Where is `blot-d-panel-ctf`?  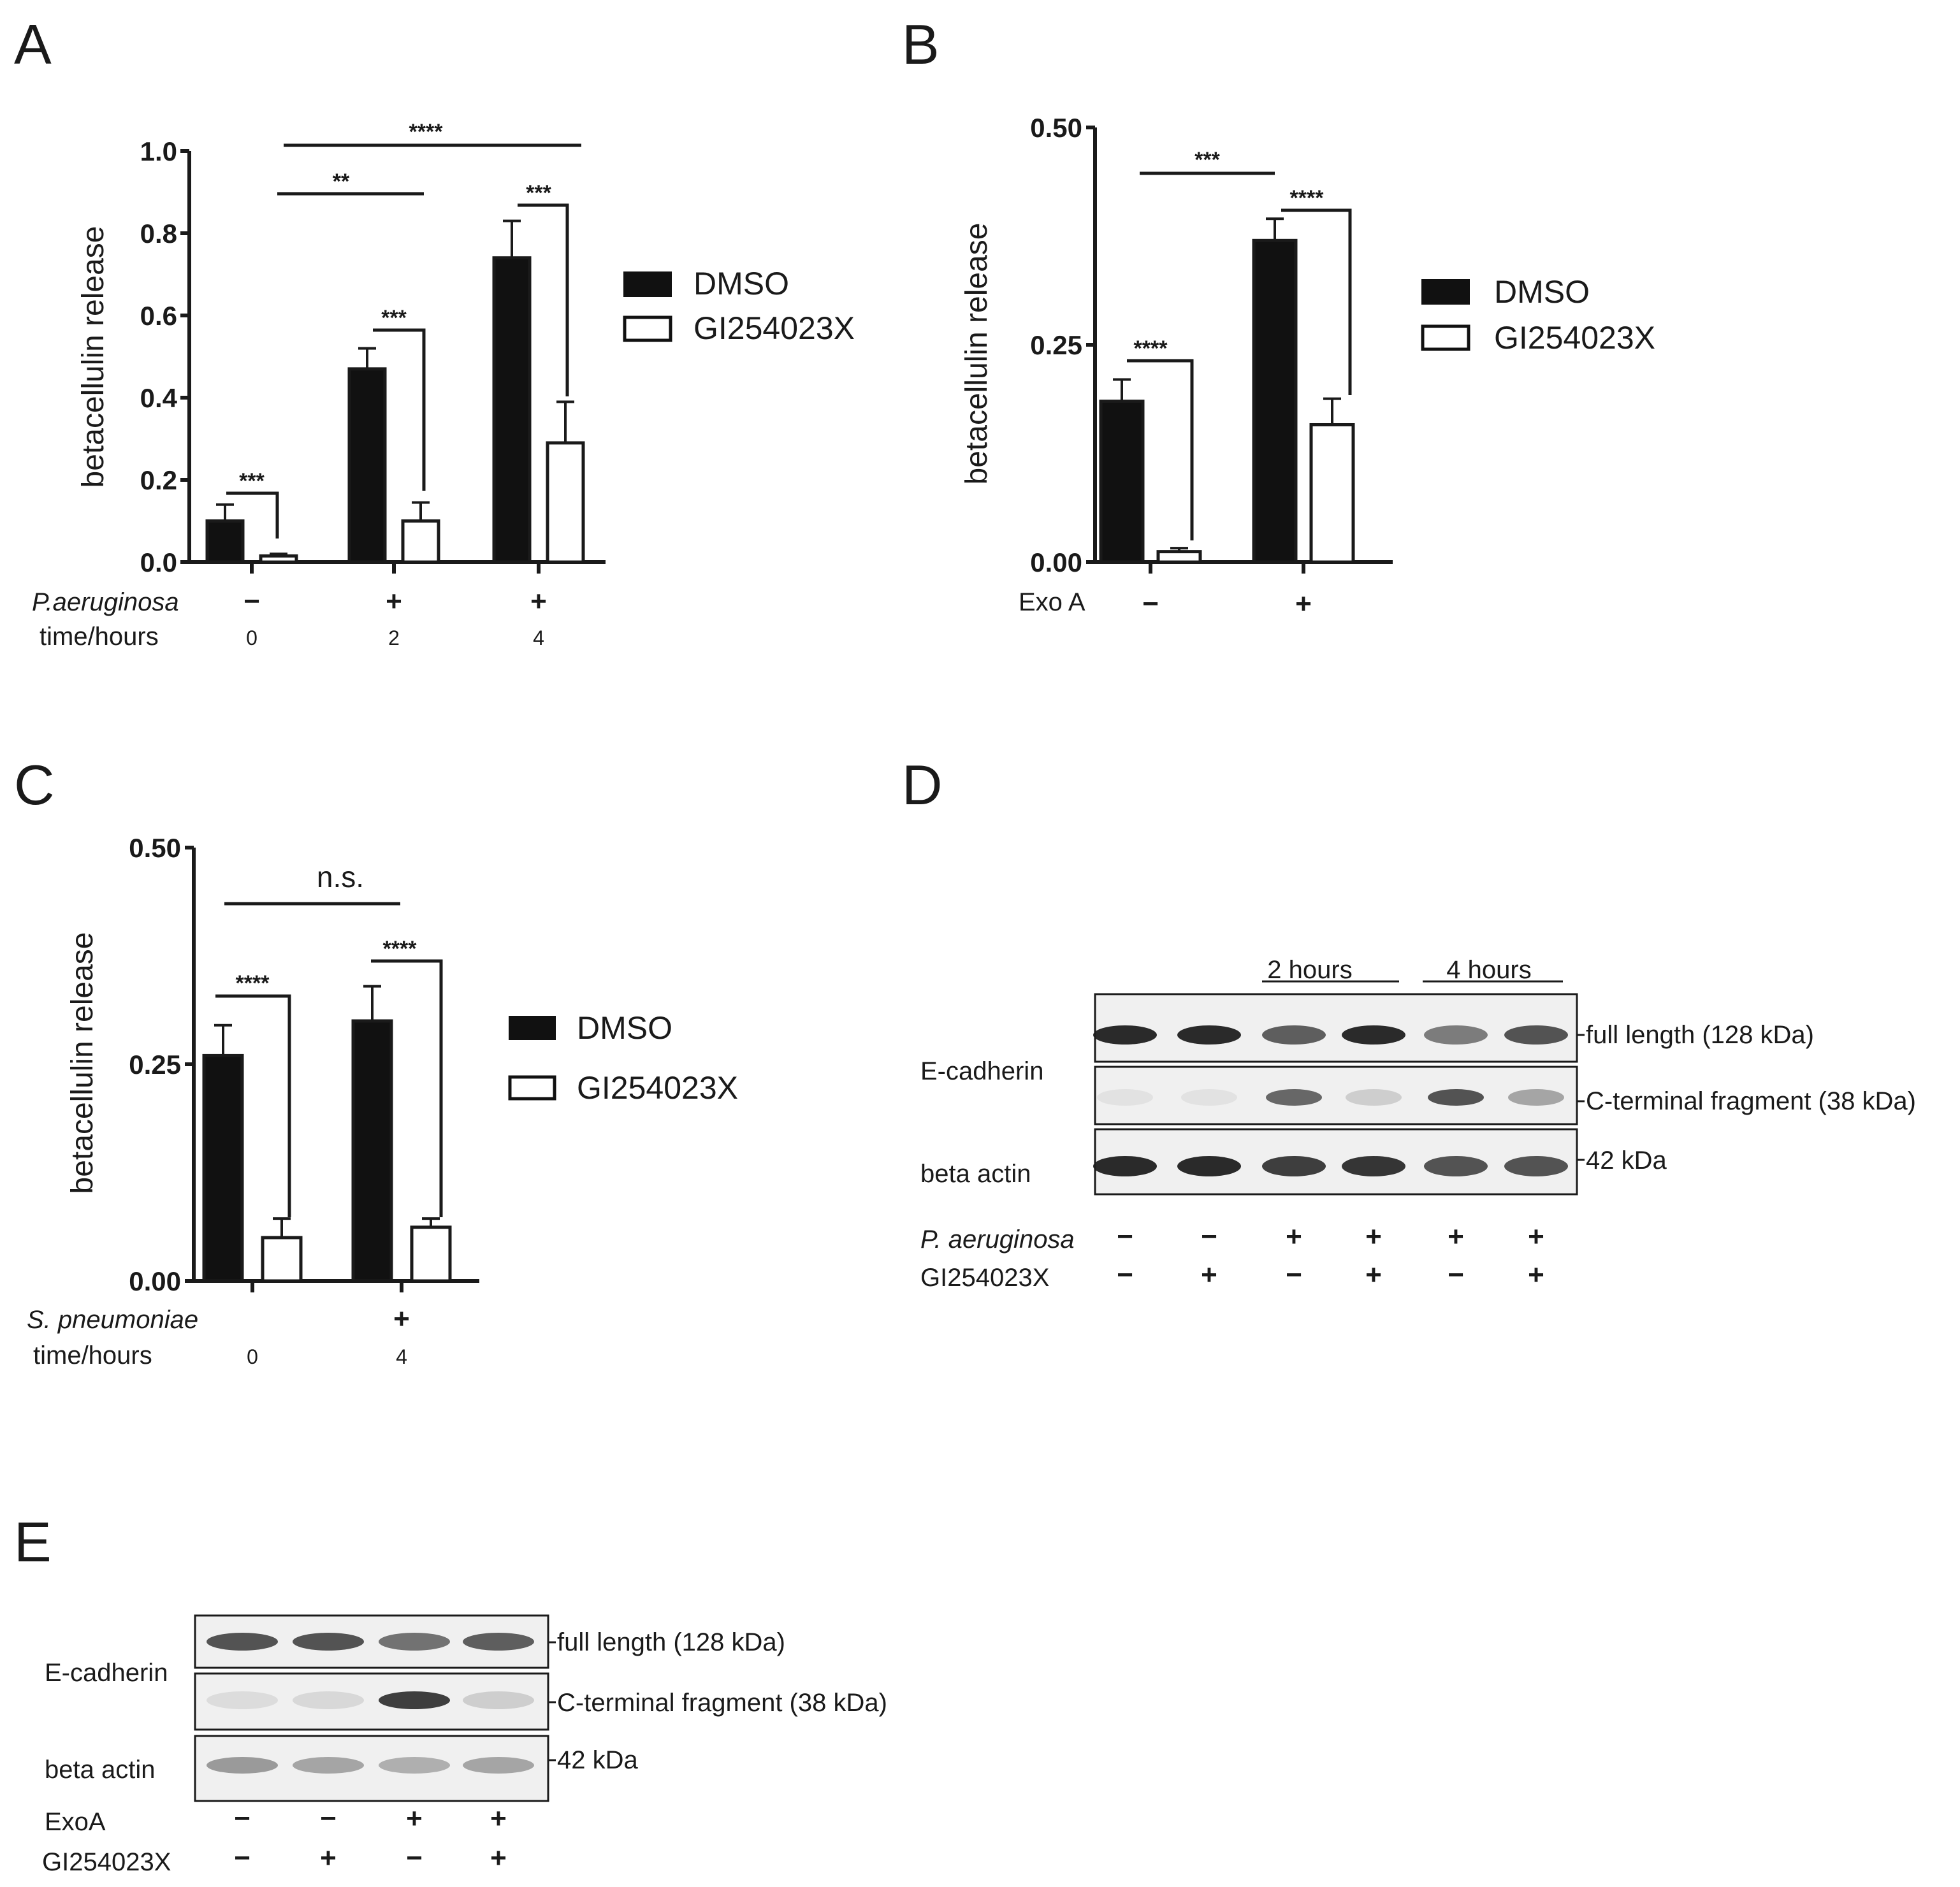
blot-d-panel-ctf is located at coordinates (1336, 1095).